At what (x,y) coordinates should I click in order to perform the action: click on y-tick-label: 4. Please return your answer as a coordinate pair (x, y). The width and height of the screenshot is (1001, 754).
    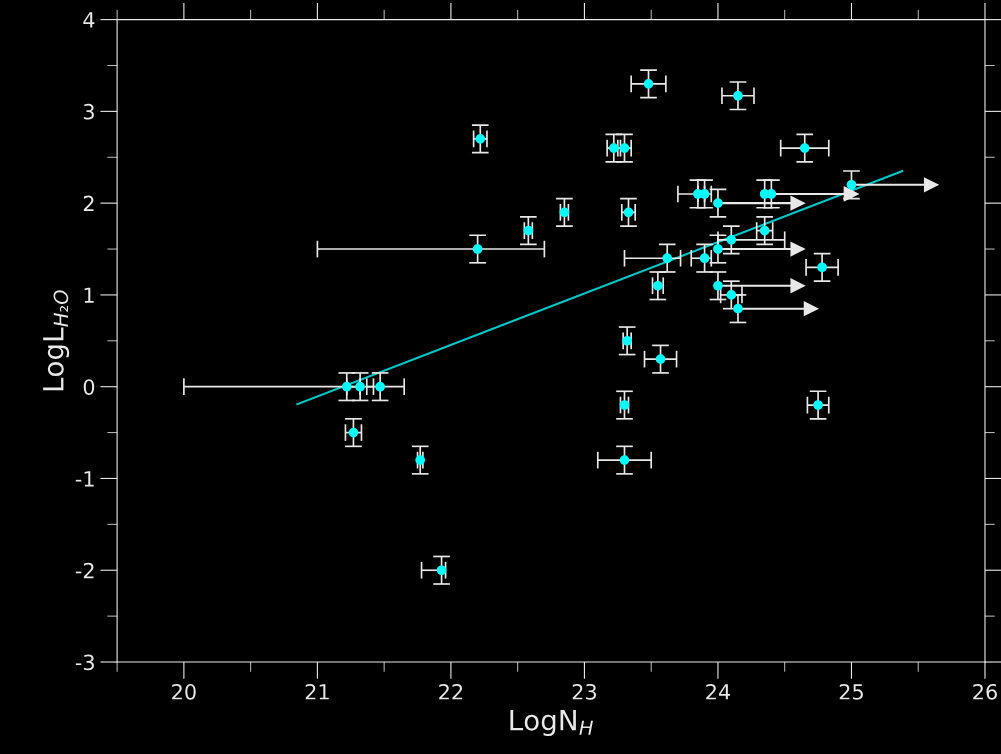
    Looking at the image, I should click on (89, 20).